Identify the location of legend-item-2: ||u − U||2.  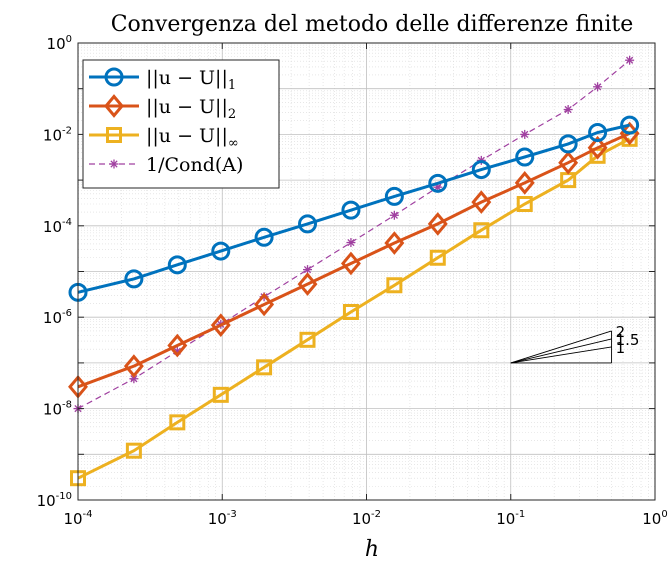
(162, 108).